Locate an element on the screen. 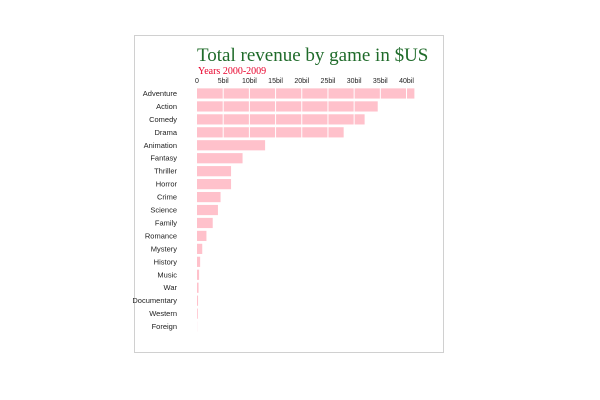 The image size is (600, 400). category-label: Science is located at coordinates (163, 210).